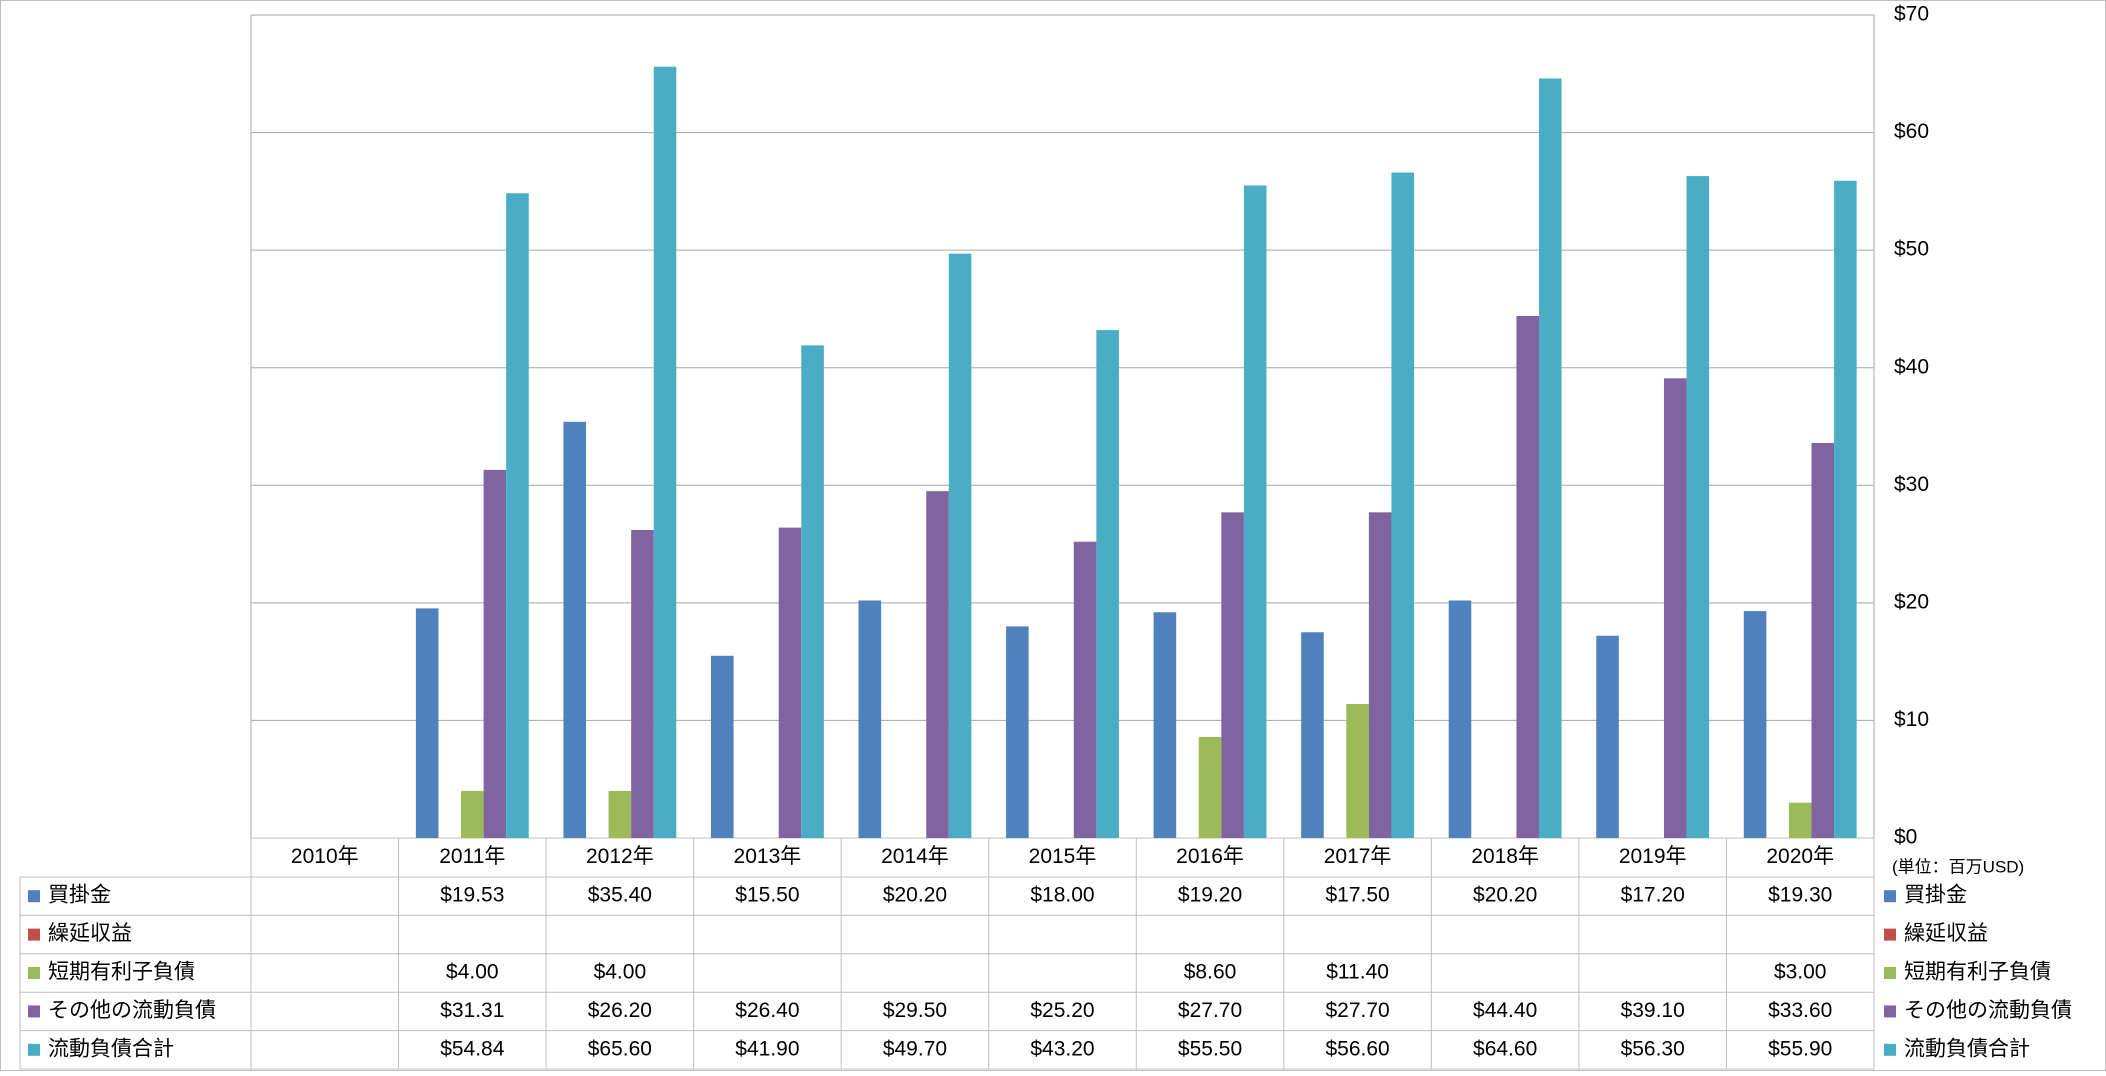 The width and height of the screenshot is (2106, 1076). What do you see at coordinates (620, 1048) in the screenshot?
I see `table-value: $65.60` at bounding box center [620, 1048].